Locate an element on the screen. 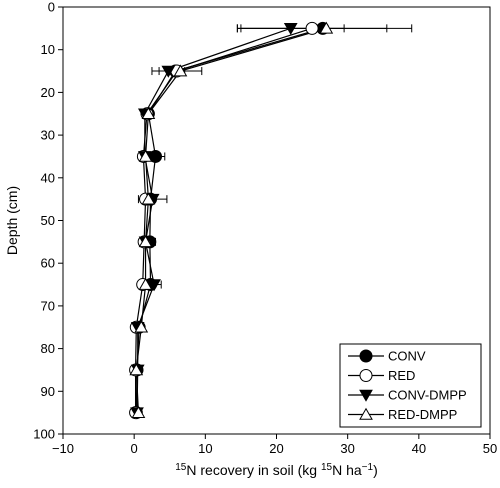  x-tick-label: 40 is located at coordinates (419, 448).